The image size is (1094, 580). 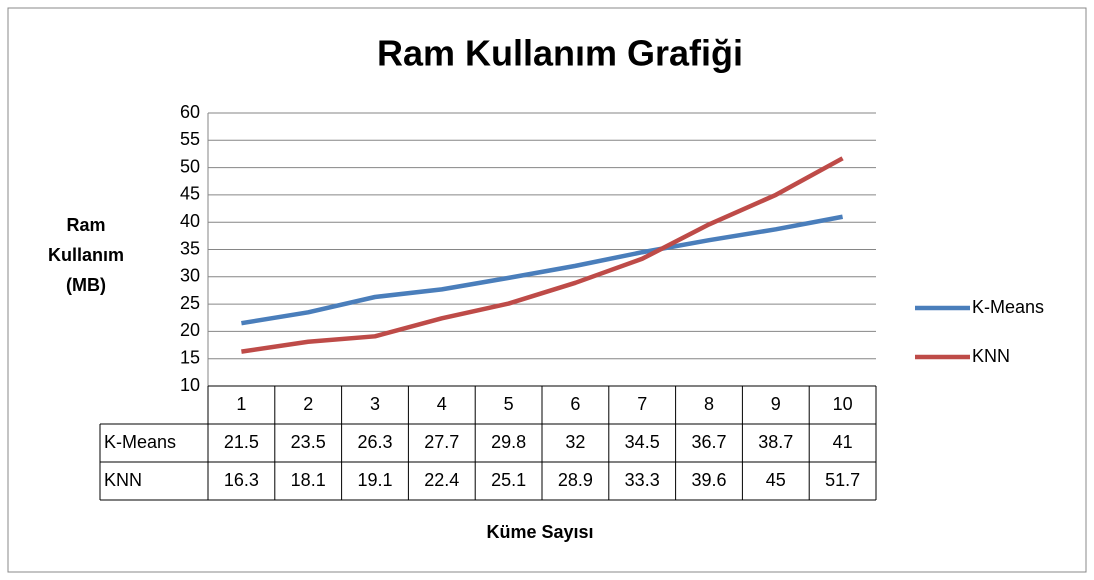 I want to click on y-tick-label: 60, so click(x=190, y=112).